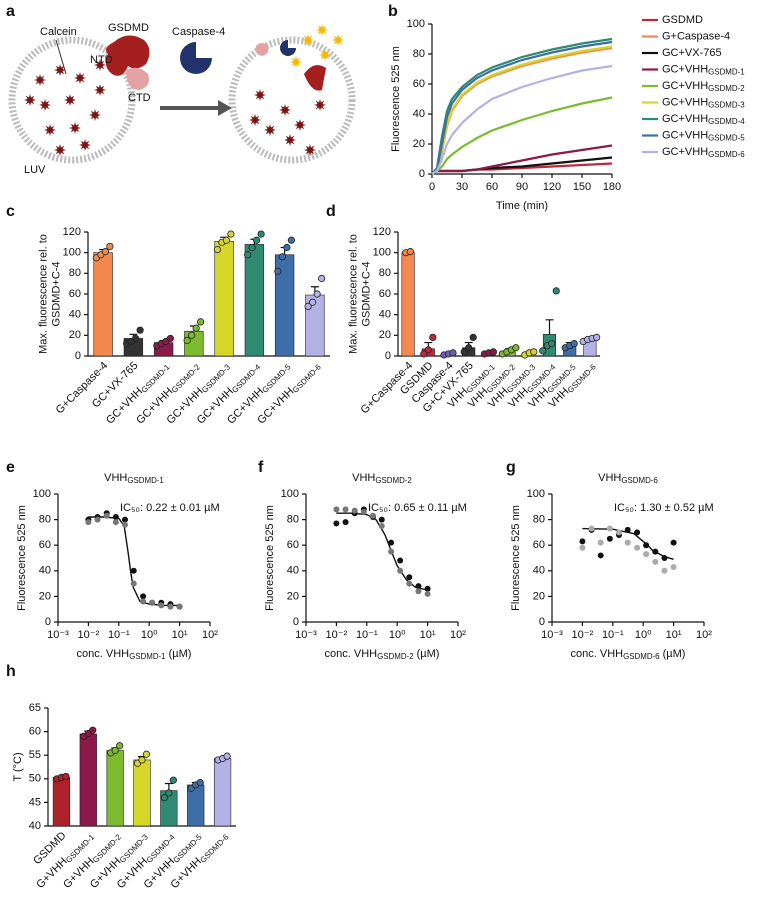 This screenshot has height=900, width=760. I want to click on legend-label: GC+VHHGSDMD-5, so click(703, 135).